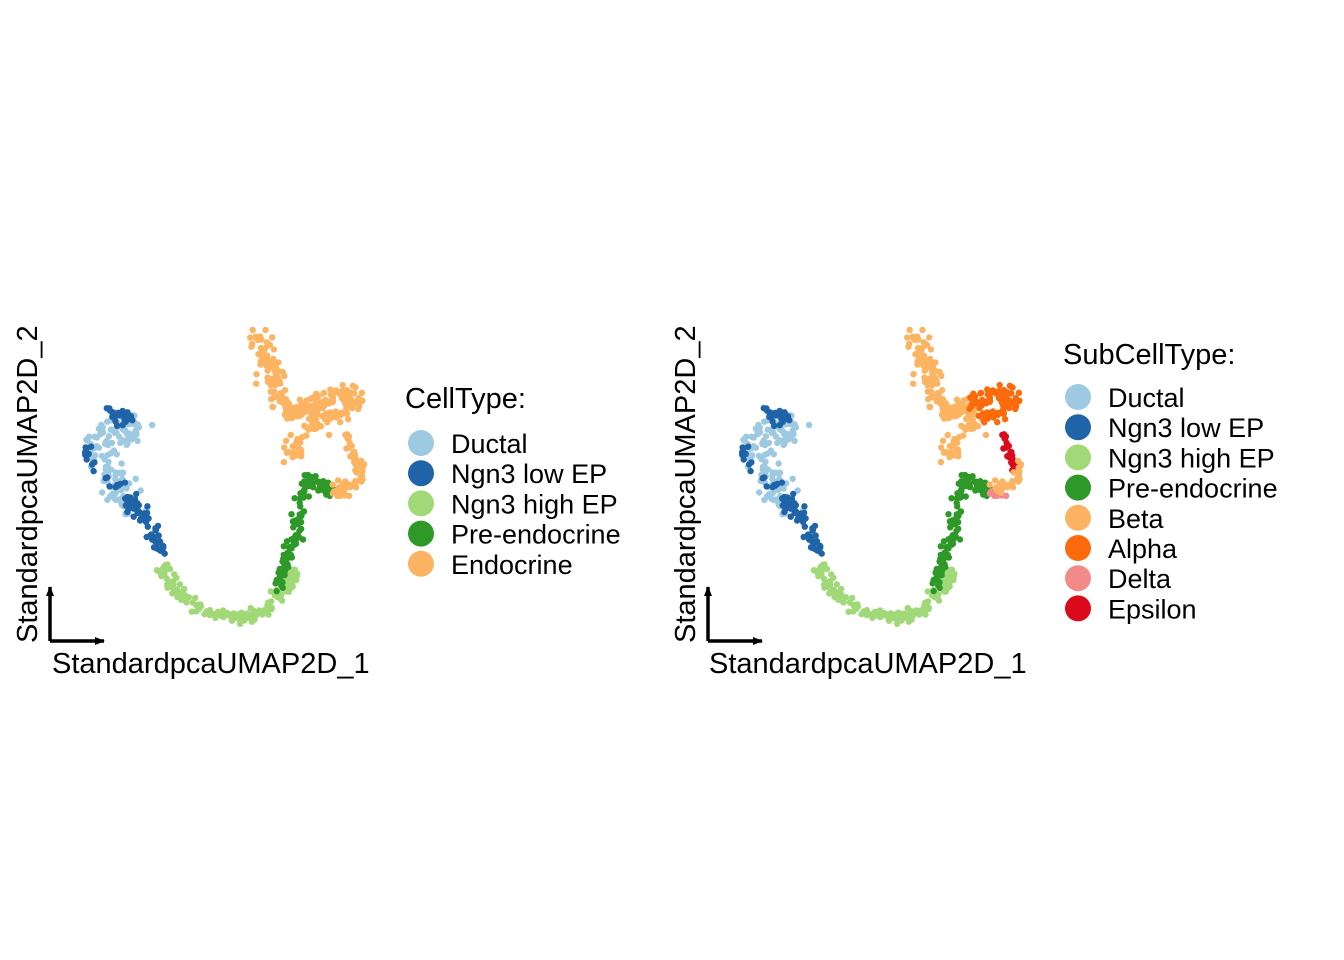 The image size is (1344, 960). I want to click on legend-label: Endocrine, so click(512, 565).